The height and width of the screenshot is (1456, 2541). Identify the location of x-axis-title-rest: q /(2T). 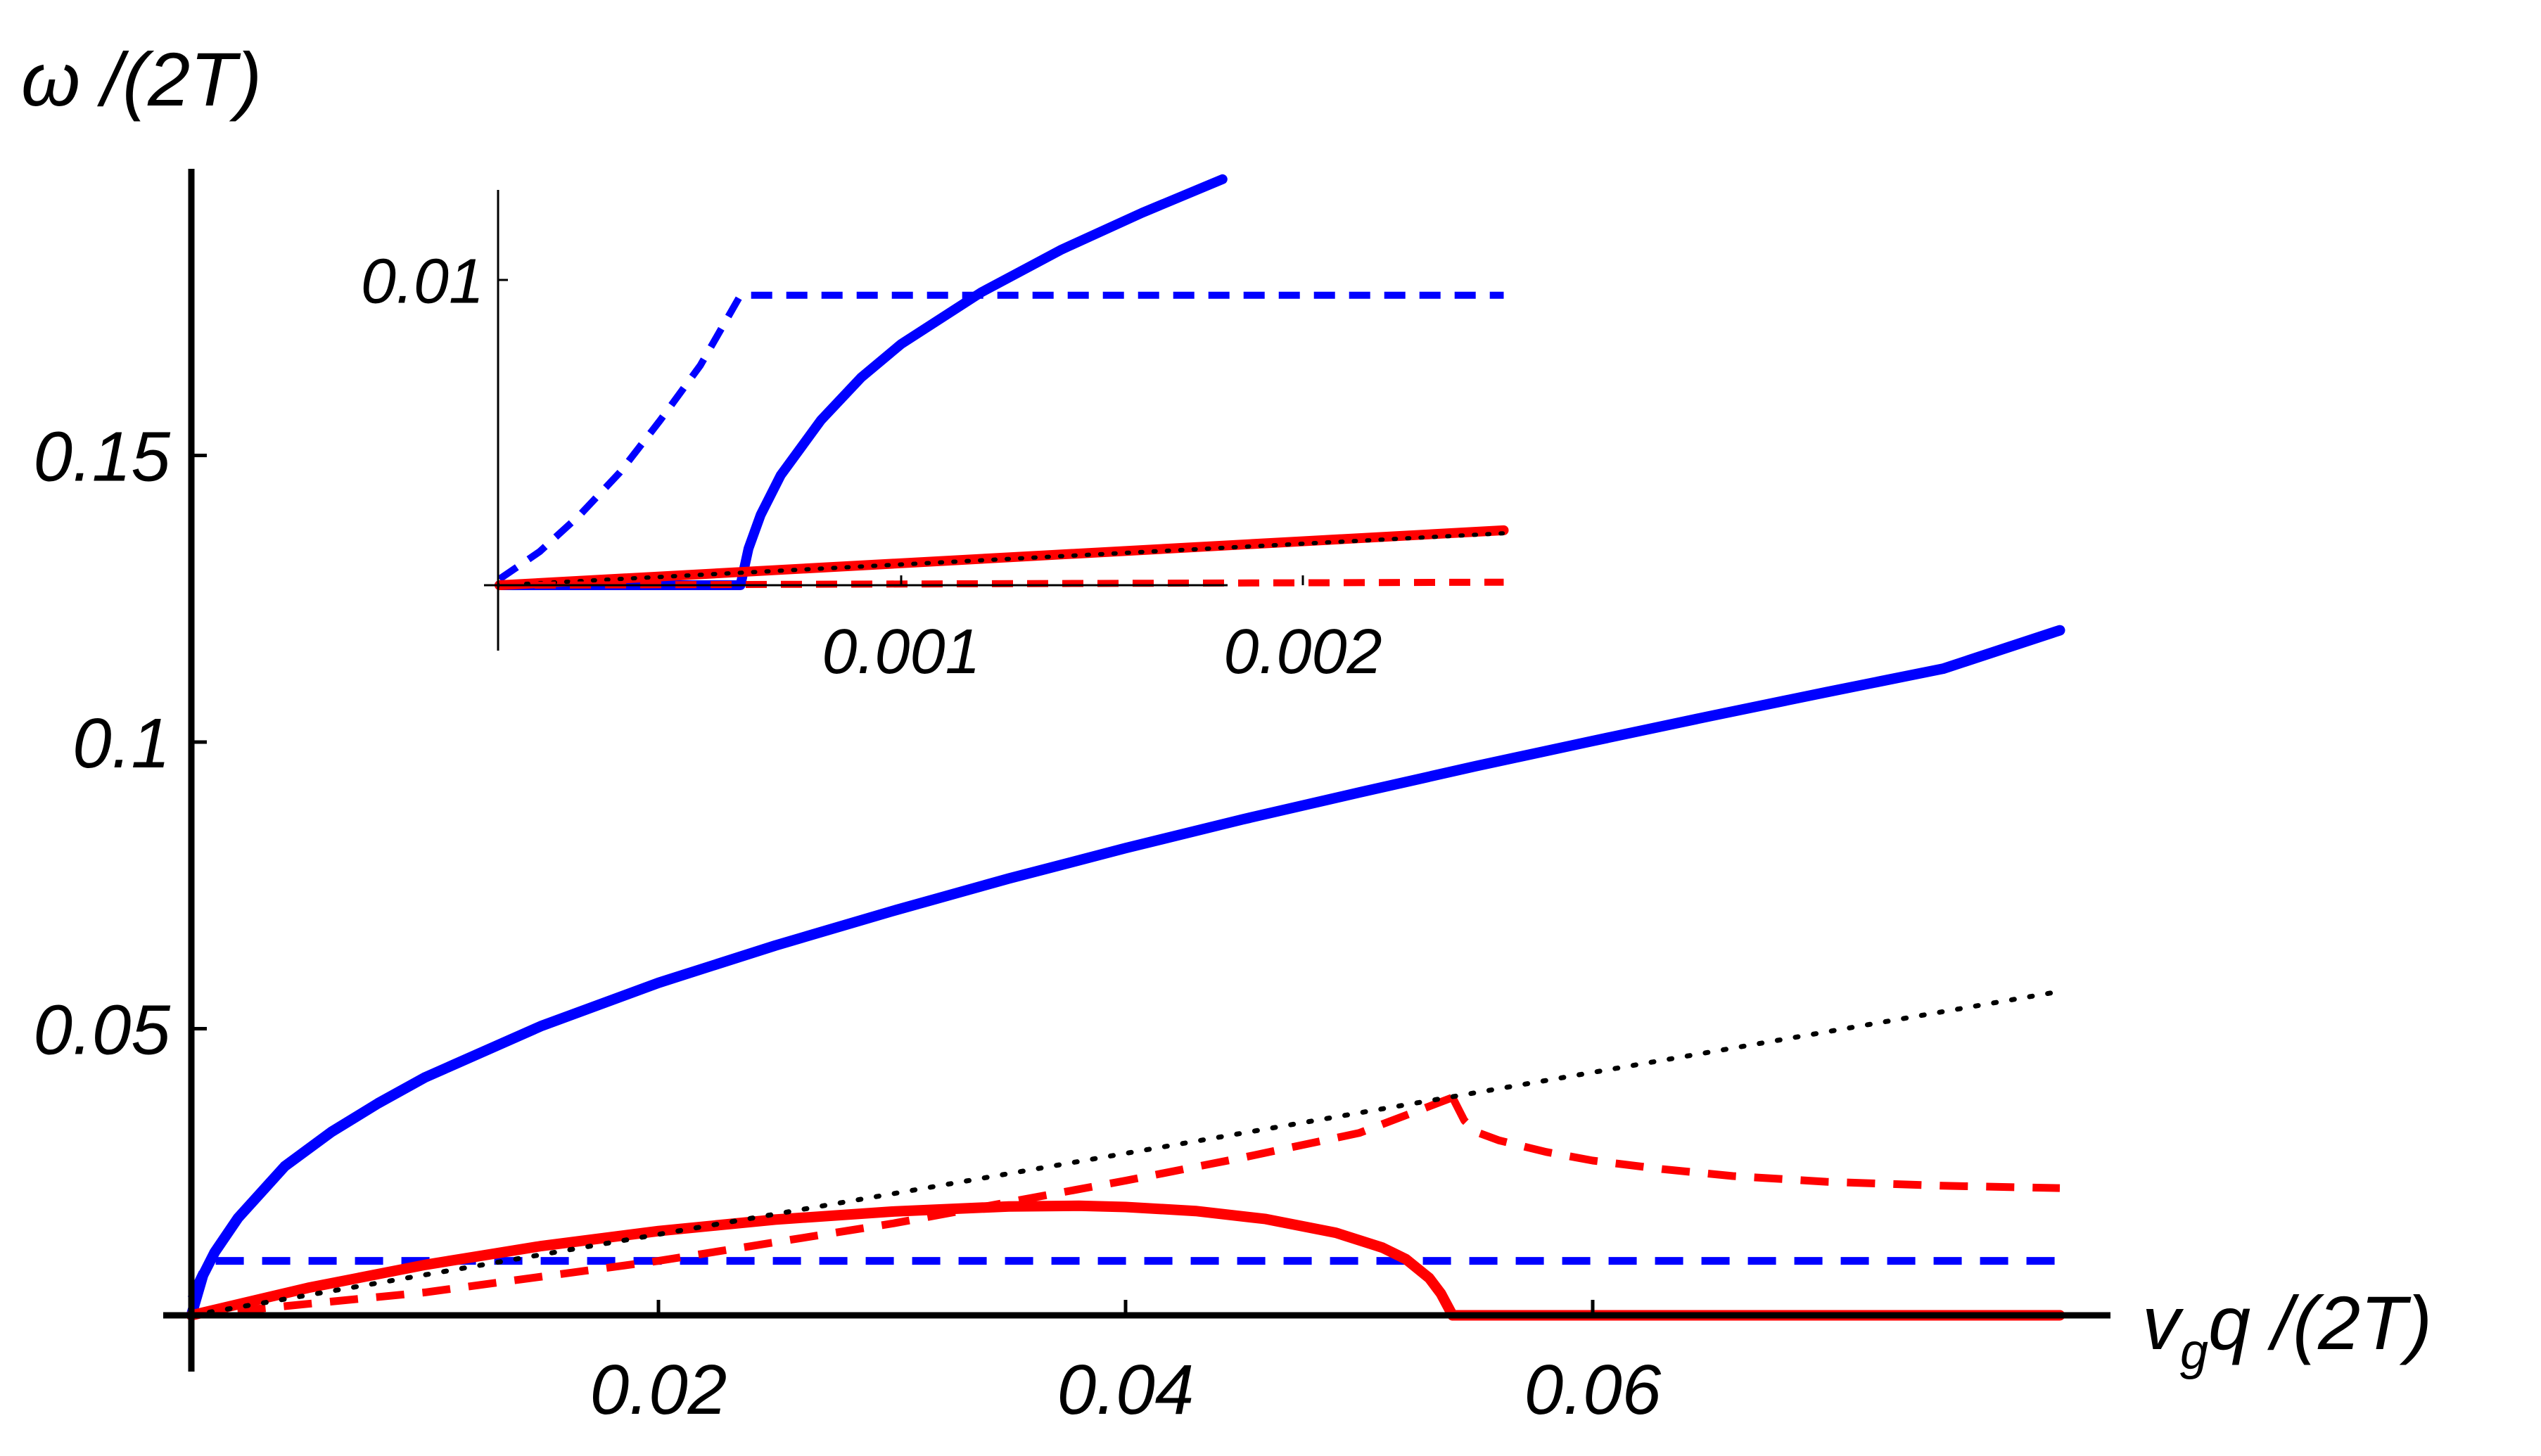
(2320, 1322).